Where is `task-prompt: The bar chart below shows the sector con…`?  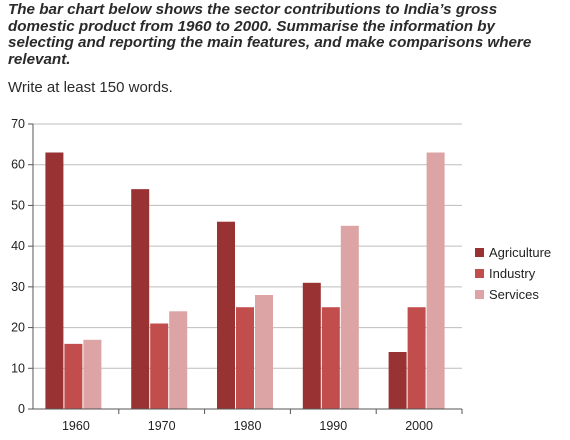 task-prompt: The bar chart below shows the sector con… is located at coordinates (270, 34).